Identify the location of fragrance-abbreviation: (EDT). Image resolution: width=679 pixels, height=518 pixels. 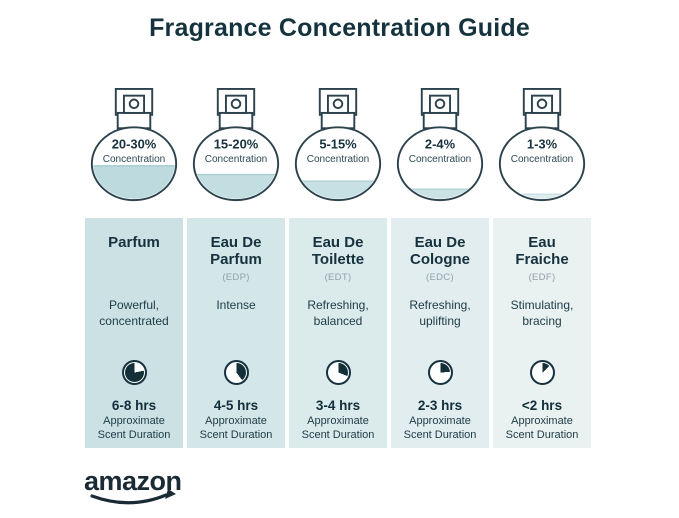
(338, 277).